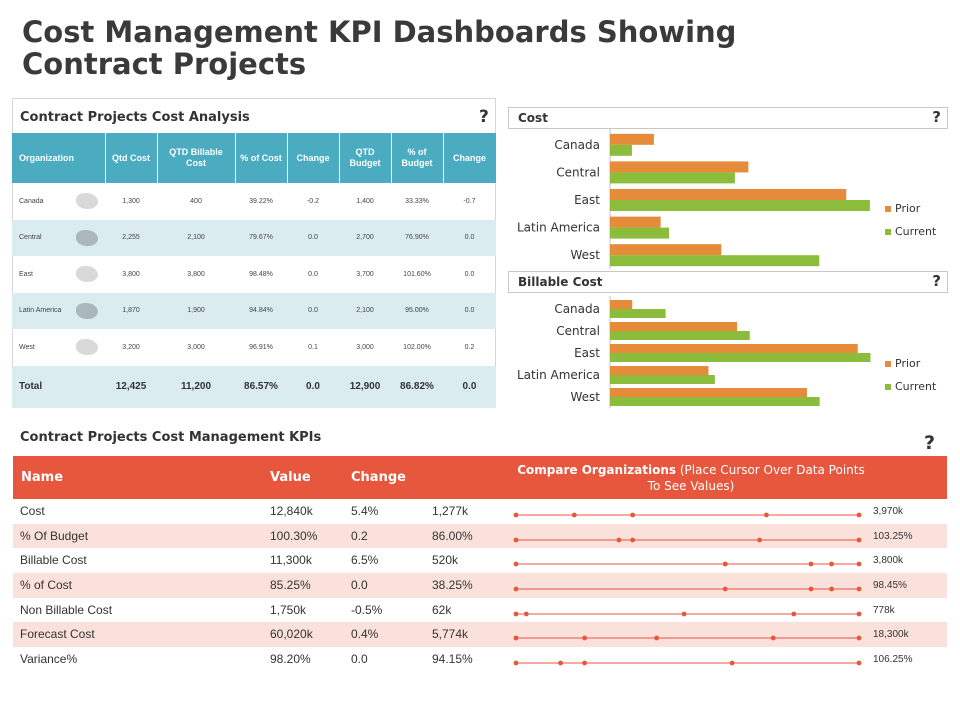 Image resolution: width=960 pixels, height=720 pixels. Describe the element at coordinates (480, 511) in the screenshot. I see `kpi-row: Cost 12,840k 5.4% 1,277k 3,970k` at that location.